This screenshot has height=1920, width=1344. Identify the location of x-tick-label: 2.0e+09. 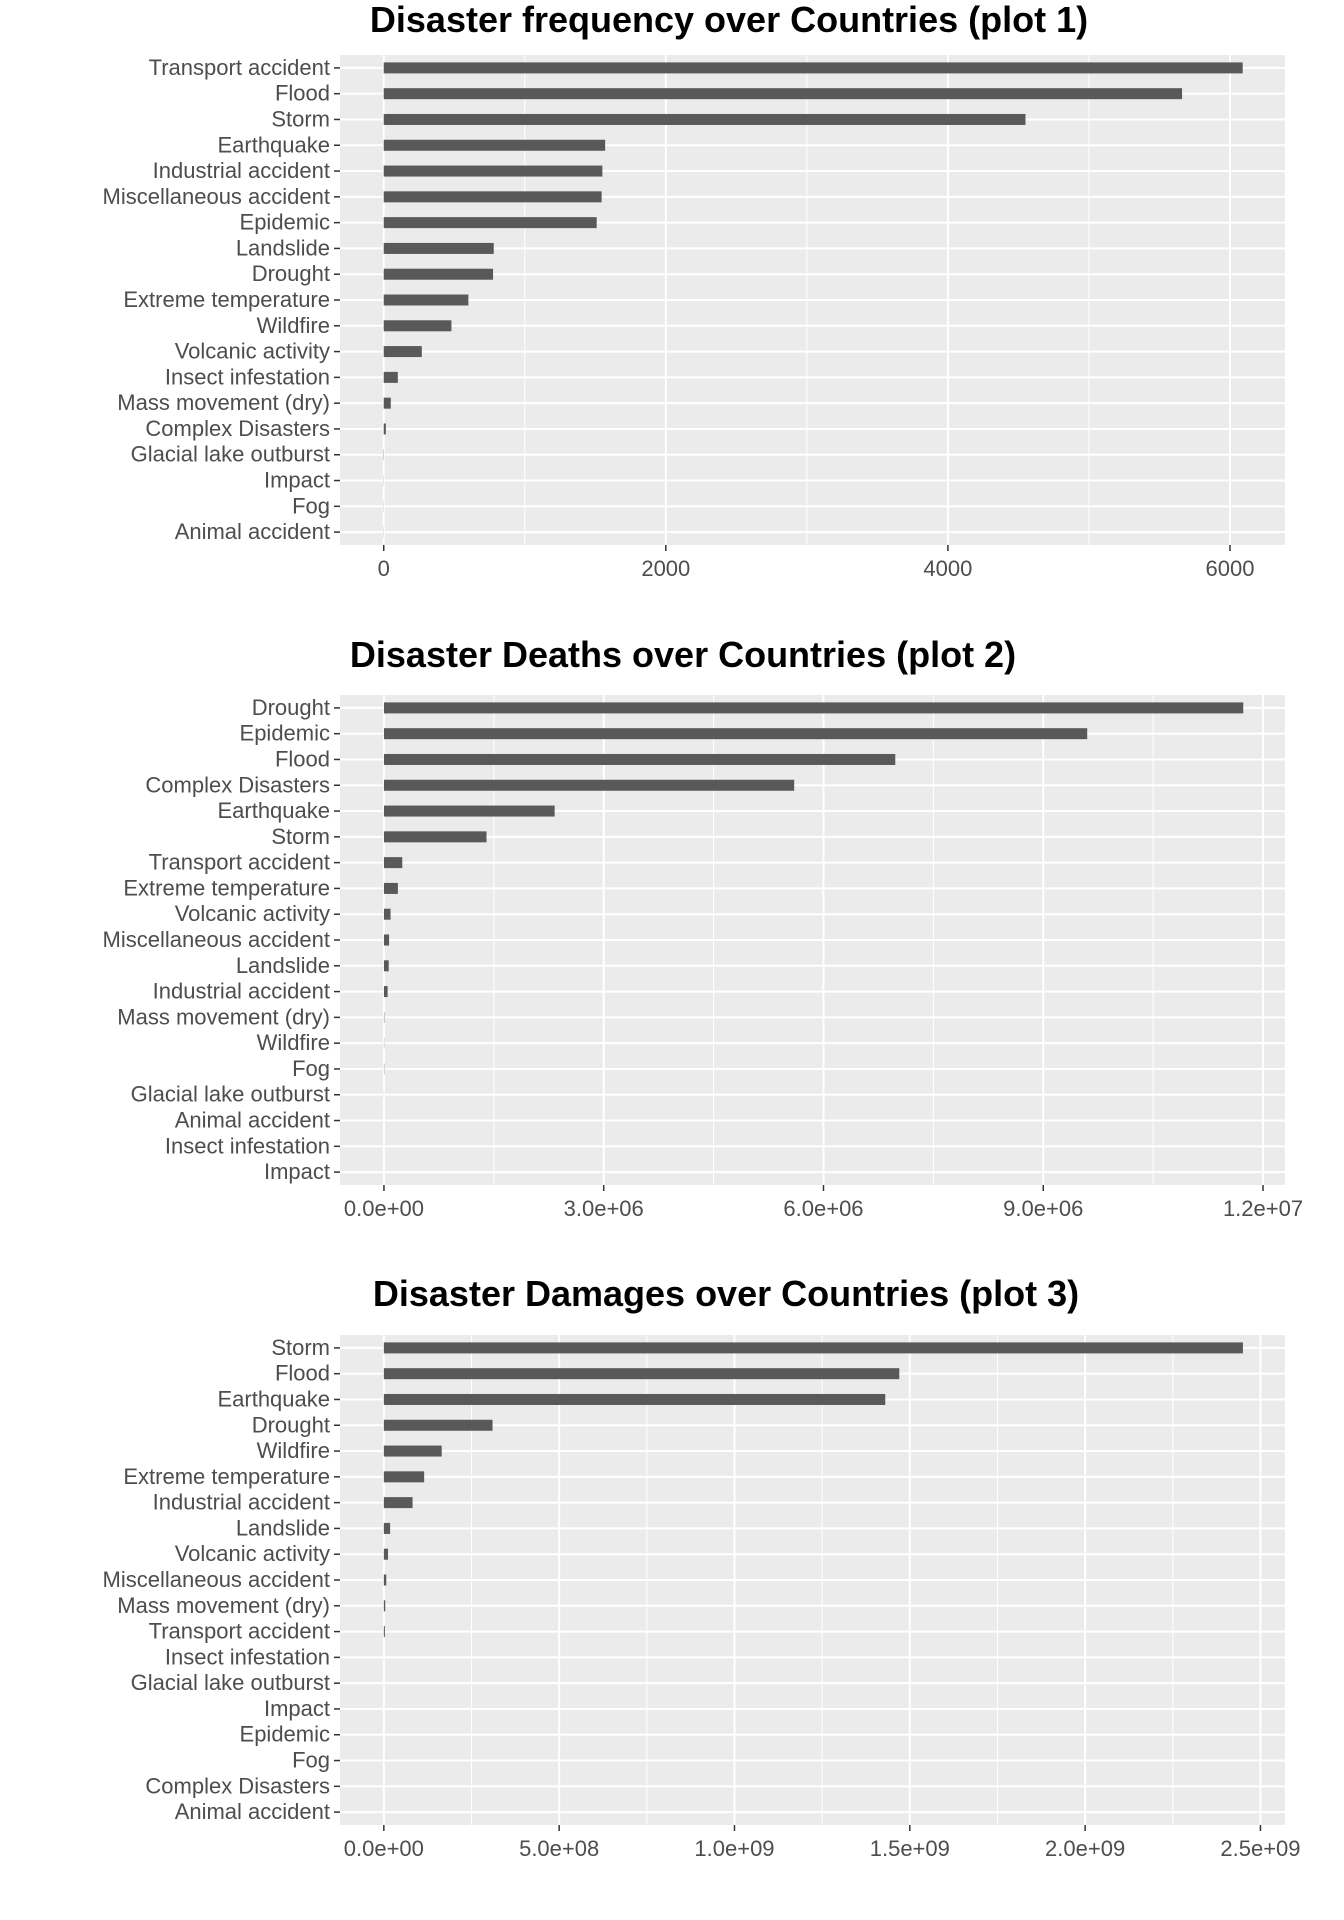
(1085, 1848).